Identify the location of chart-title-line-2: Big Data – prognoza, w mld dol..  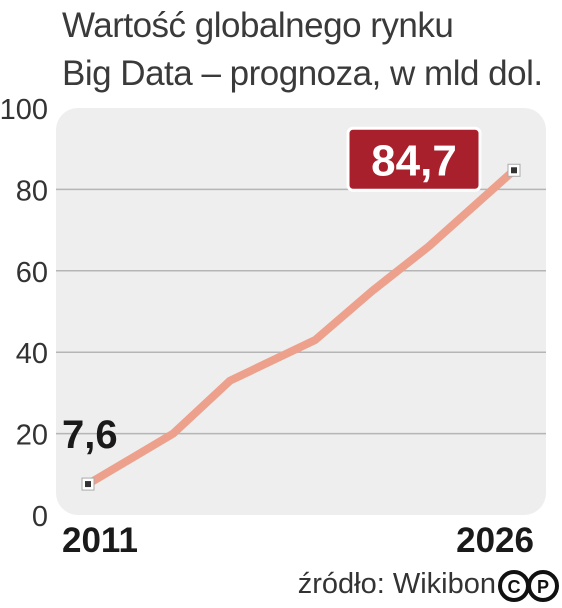
(302, 73).